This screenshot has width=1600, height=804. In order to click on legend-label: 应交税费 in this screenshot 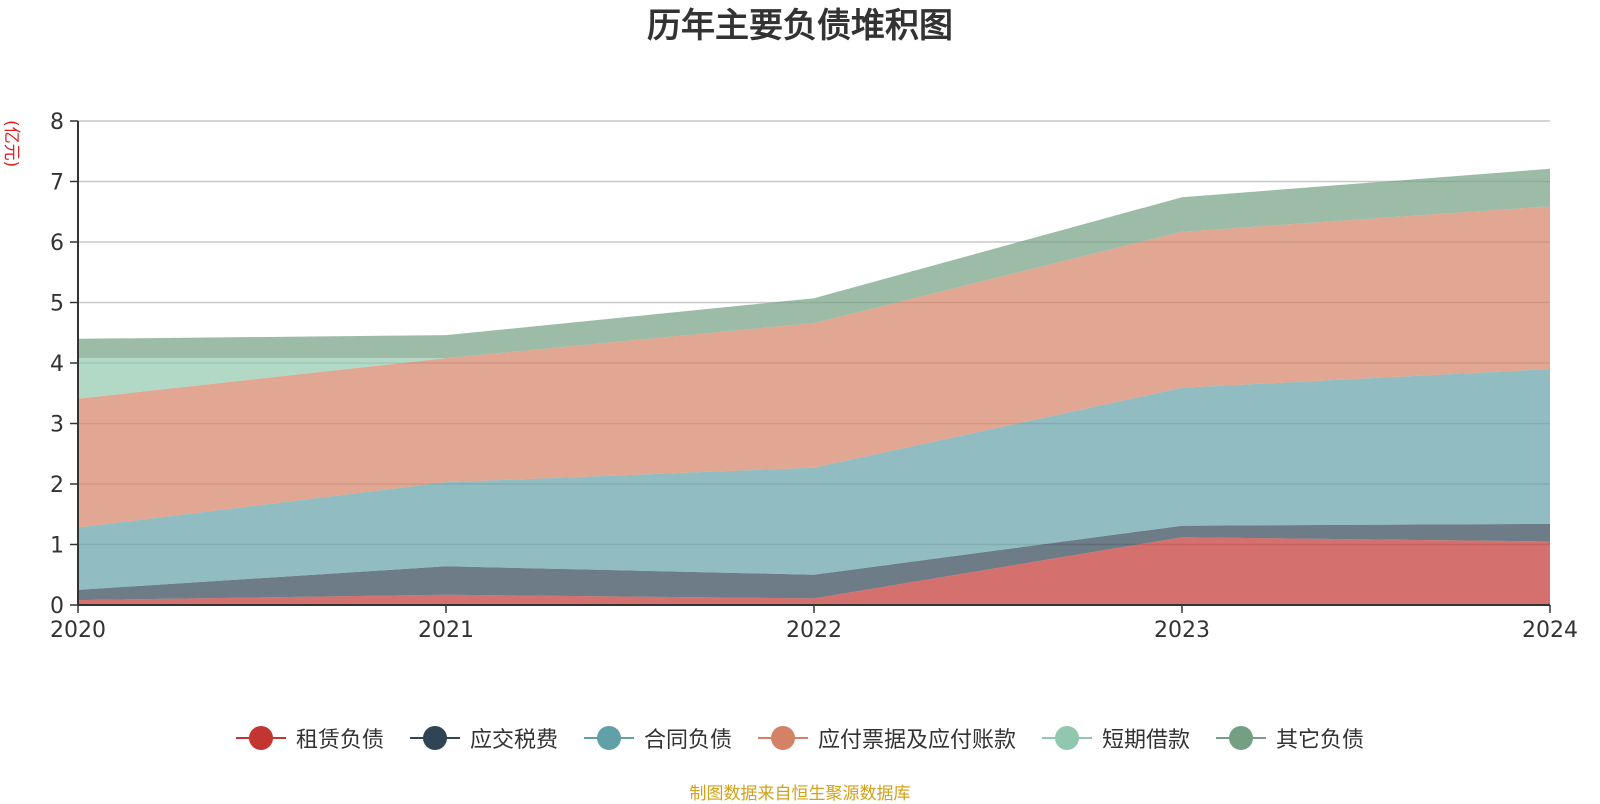, I will do `click(513, 740)`.